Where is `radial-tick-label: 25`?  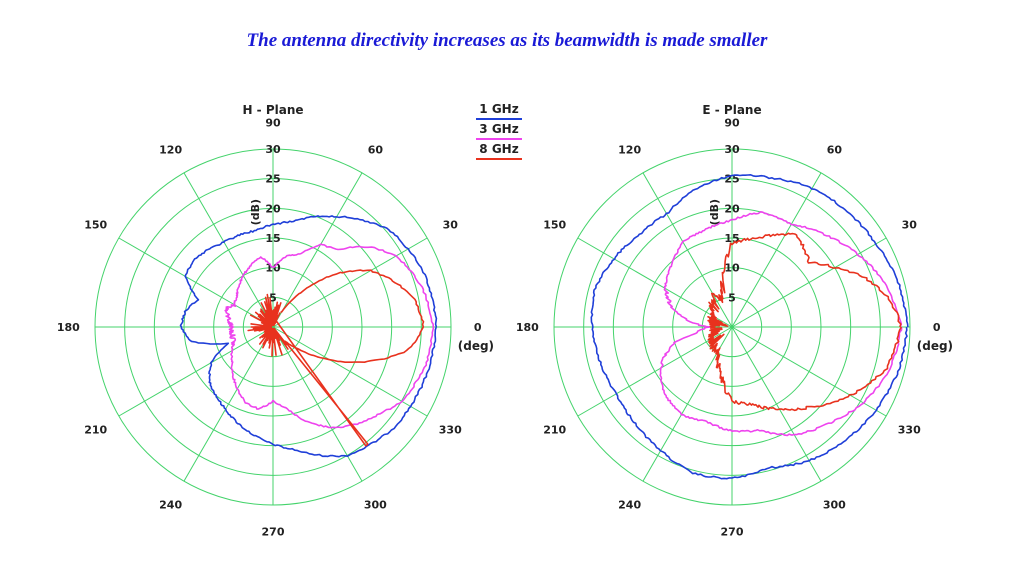
radial-tick-label: 25 is located at coordinates (272, 179).